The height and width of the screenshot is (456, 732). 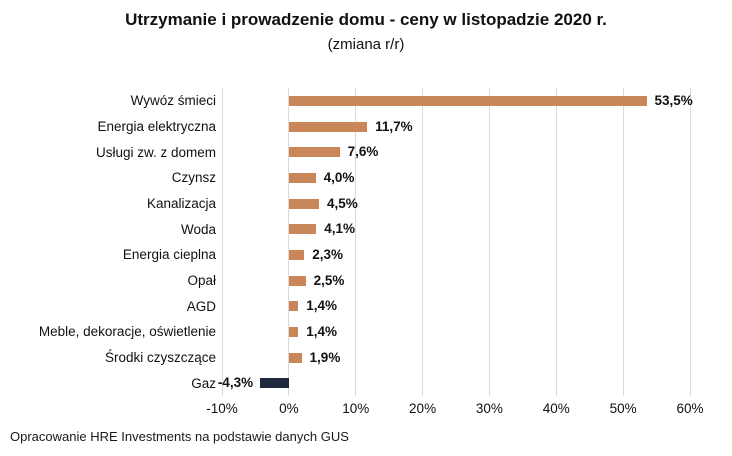 I want to click on category-label: Wywóz śmieci, so click(x=173, y=101).